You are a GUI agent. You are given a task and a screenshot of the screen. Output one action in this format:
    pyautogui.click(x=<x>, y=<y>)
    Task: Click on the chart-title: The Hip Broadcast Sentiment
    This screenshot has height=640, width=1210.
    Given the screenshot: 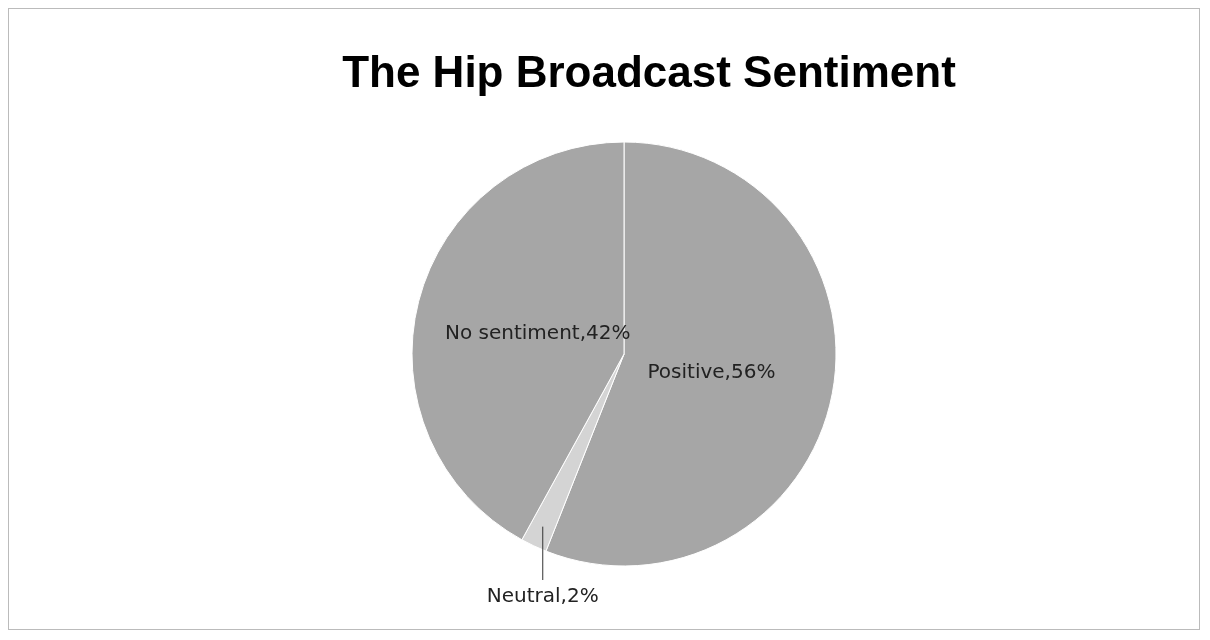 What is the action you would take?
    pyautogui.click(x=649, y=72)
    